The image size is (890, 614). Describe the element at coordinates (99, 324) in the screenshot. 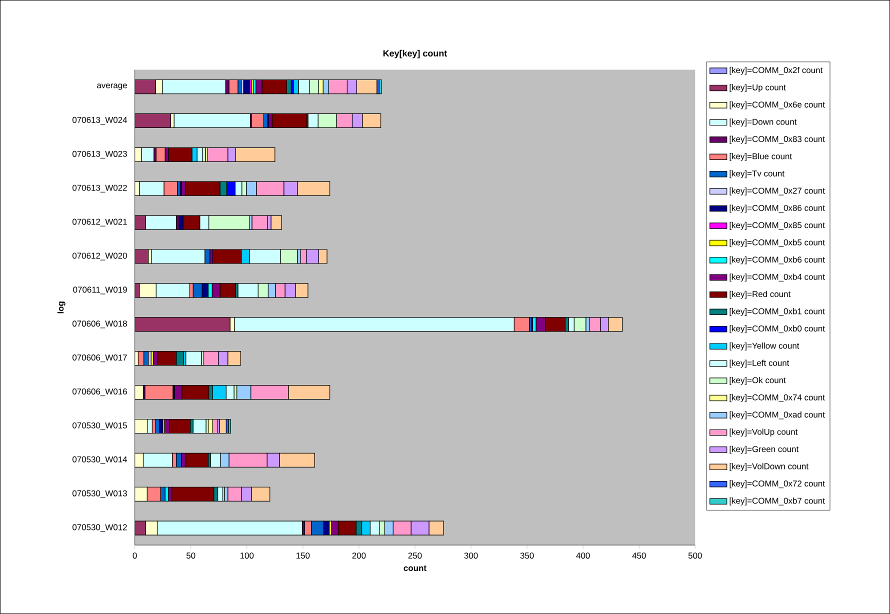

I see `y-tick-label: 070606_W018` at that location.